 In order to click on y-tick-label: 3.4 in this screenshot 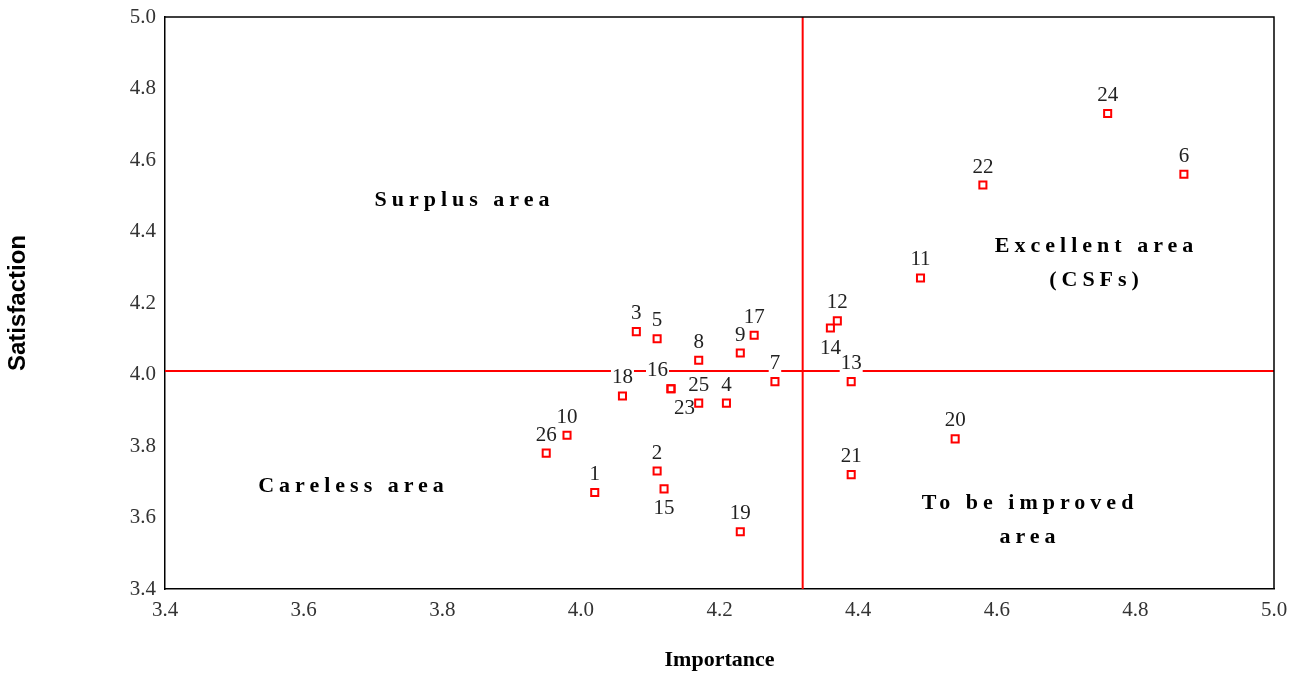, I will do `click(143, 587)`.